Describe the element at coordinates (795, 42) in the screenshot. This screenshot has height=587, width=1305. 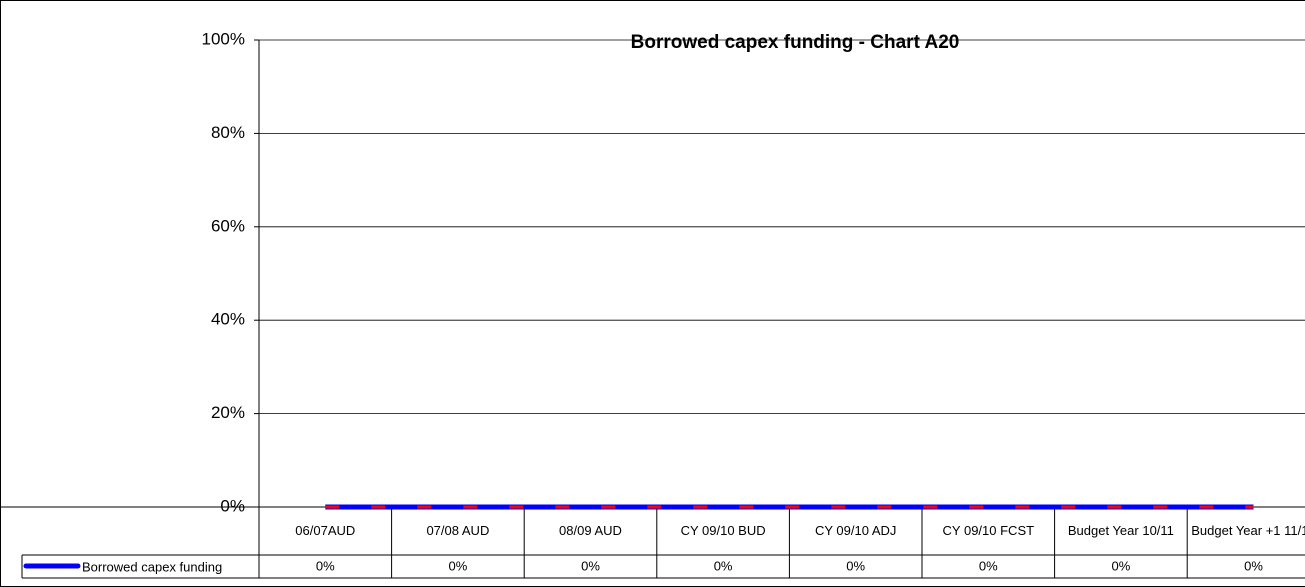
I see `chart-title: Borrowed capex funding - Chart A20` at that location.